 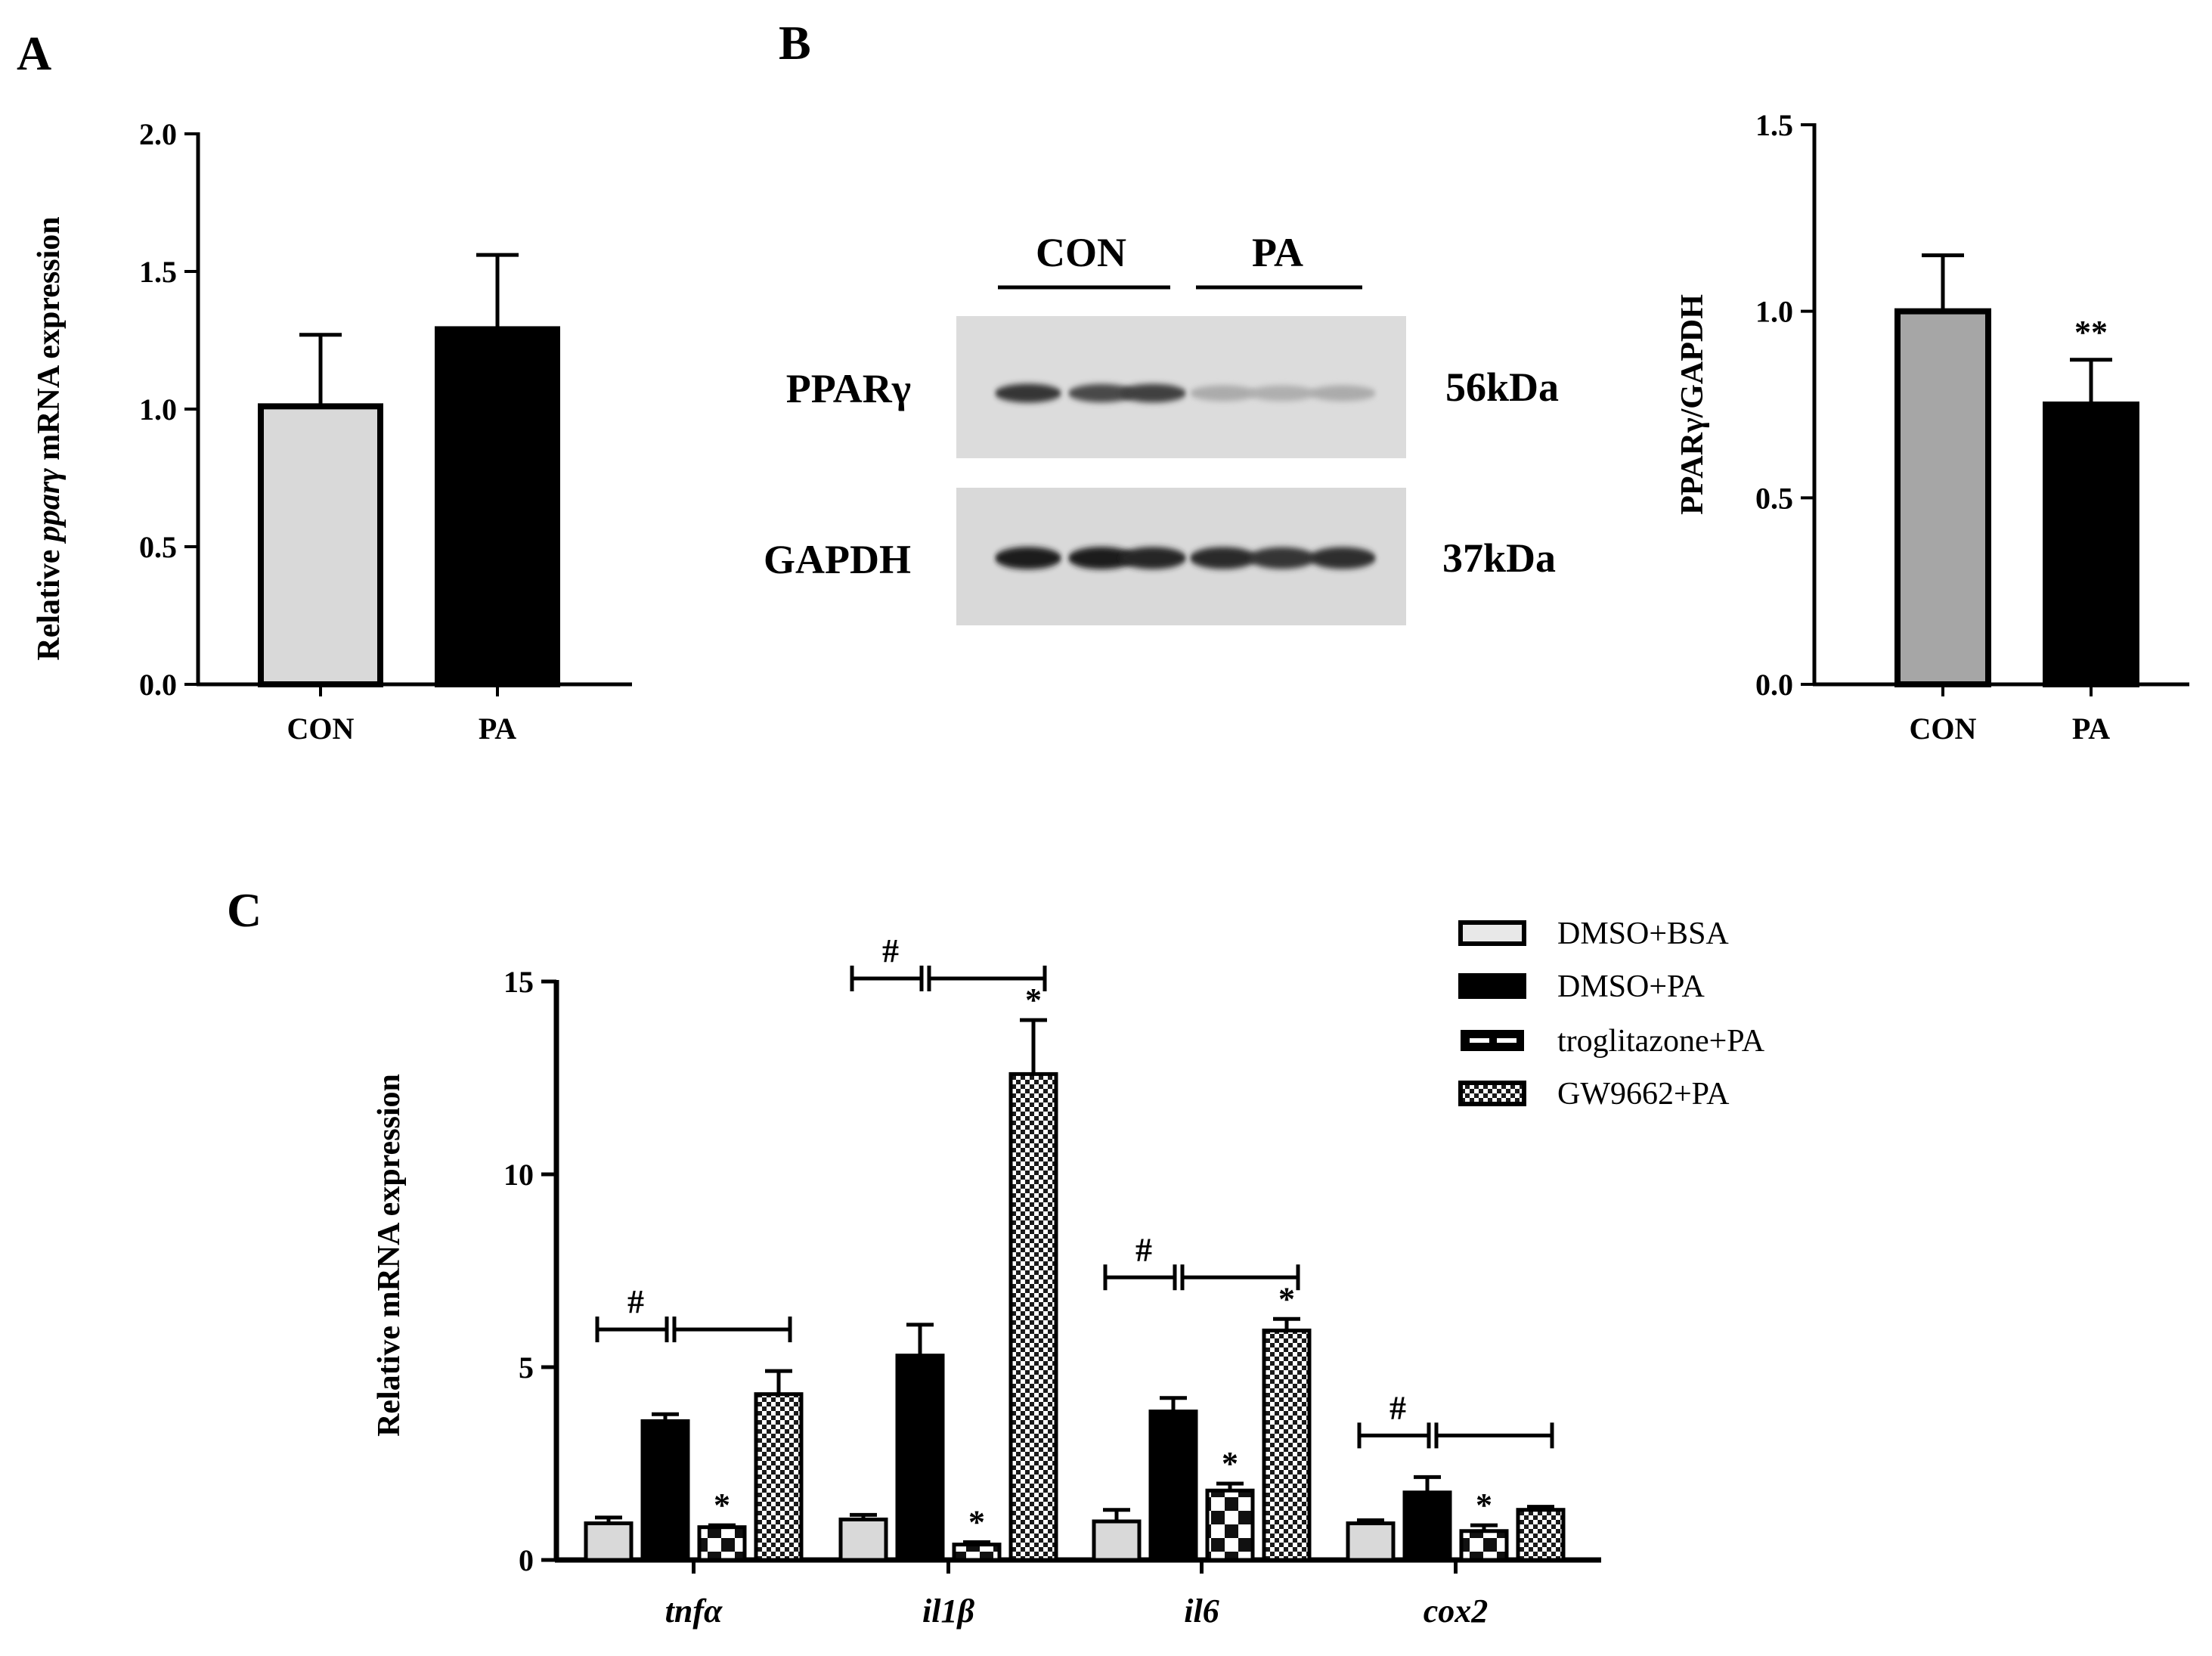 What do you see at coordinates (1631, 987) in the screenshot?
I see `legend-label-dmso-pa: DMSO+PA` at bounding box center [1631, 987].